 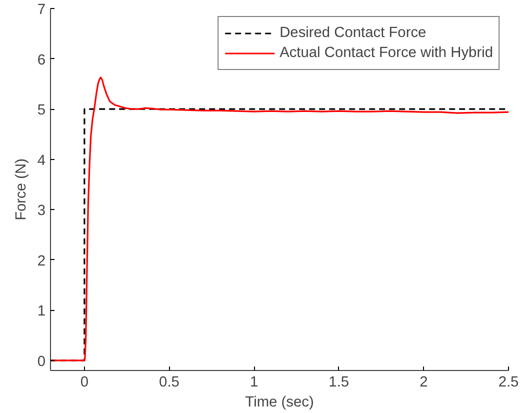 What do you see at coordinates (41, 10) in the screenshot?
I see `y-tick-label: 7` at bounding box center [41, 10].